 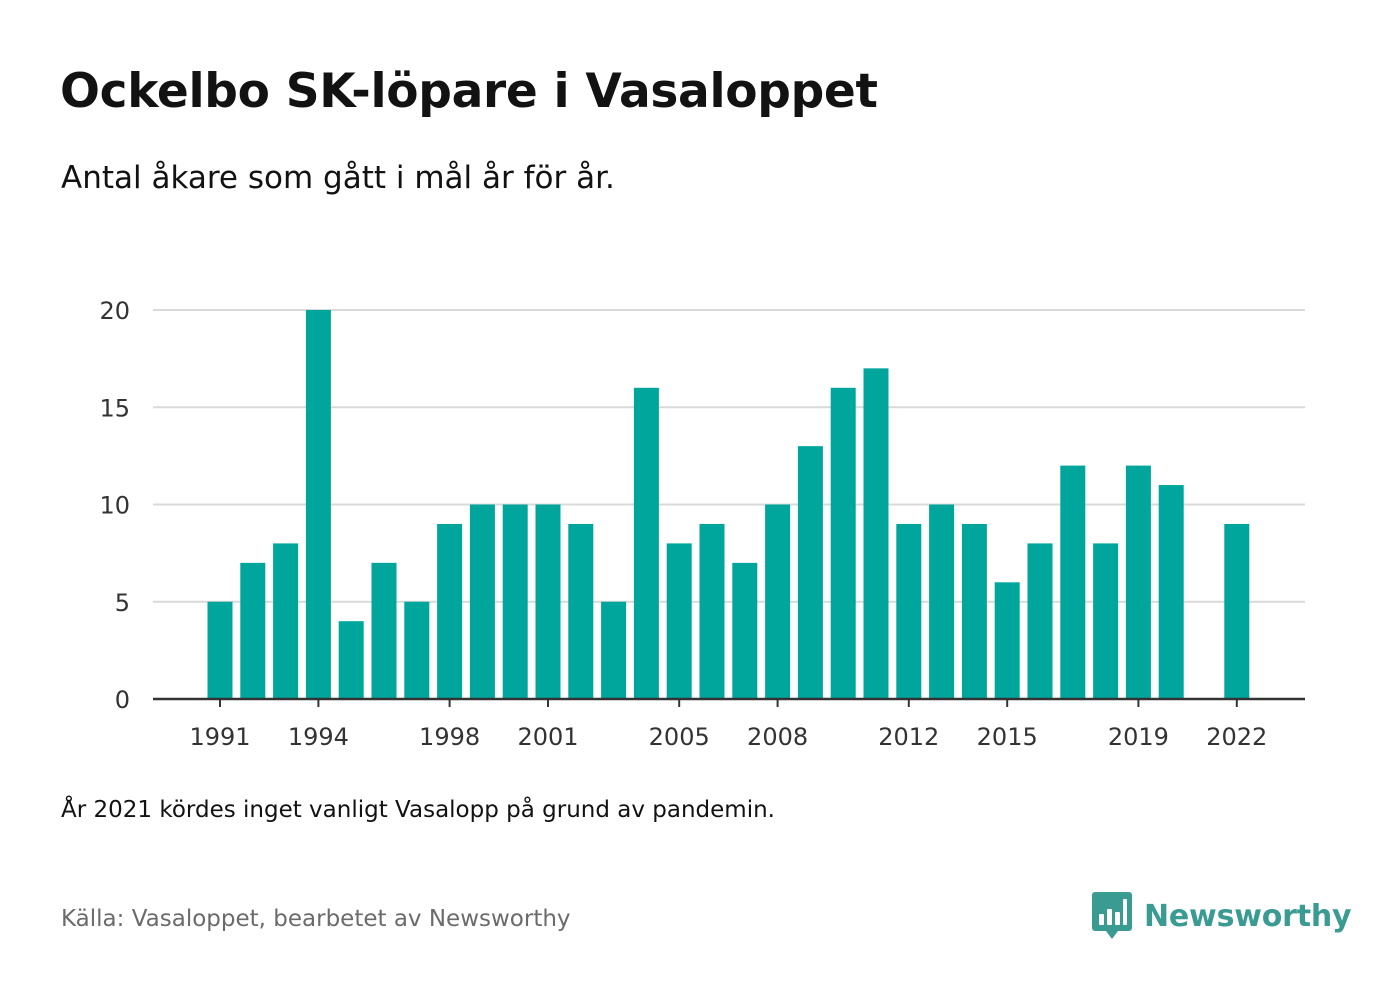 What do you see at coordinates (908, 737) in the screenshot?
I see `x-tick-label: 2012` at bounding box center [908, 737].